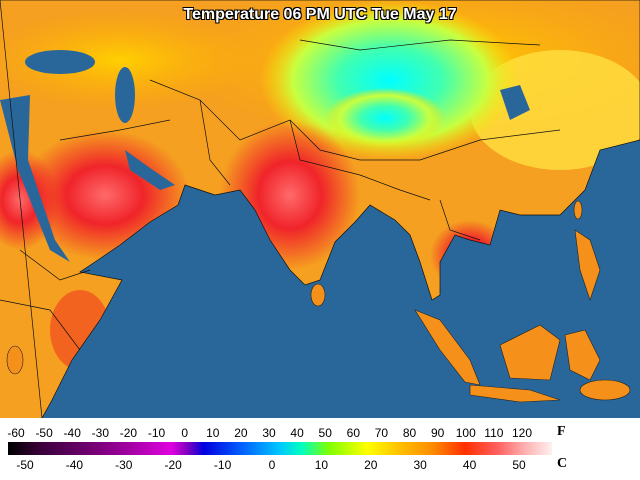 The image size is (640, 480). What do you see at coordinates (44, 433) in the screenshot?
I see `fahrenheit-label: -50` at bounding box center [44, 433].